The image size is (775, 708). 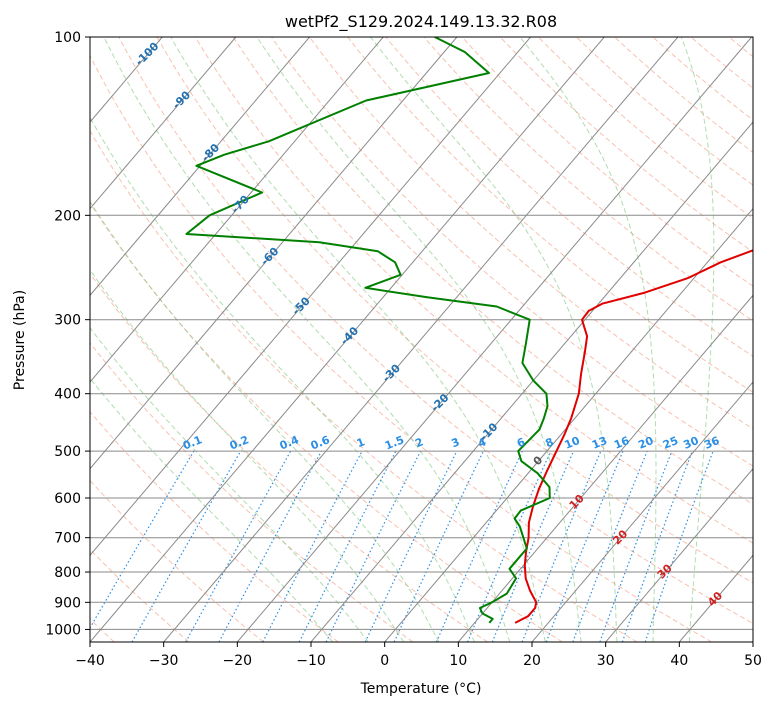 I want to click on x-tick-label: −40, so click(x=90, y=661).